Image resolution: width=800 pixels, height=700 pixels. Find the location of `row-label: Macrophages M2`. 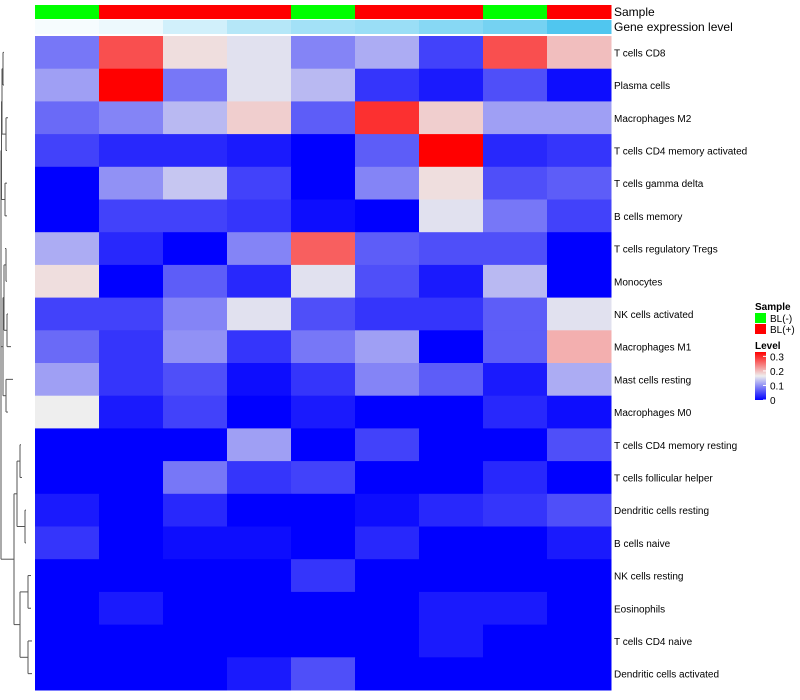

row-label: Macrophages M2 is located at coordinates (653, 119).